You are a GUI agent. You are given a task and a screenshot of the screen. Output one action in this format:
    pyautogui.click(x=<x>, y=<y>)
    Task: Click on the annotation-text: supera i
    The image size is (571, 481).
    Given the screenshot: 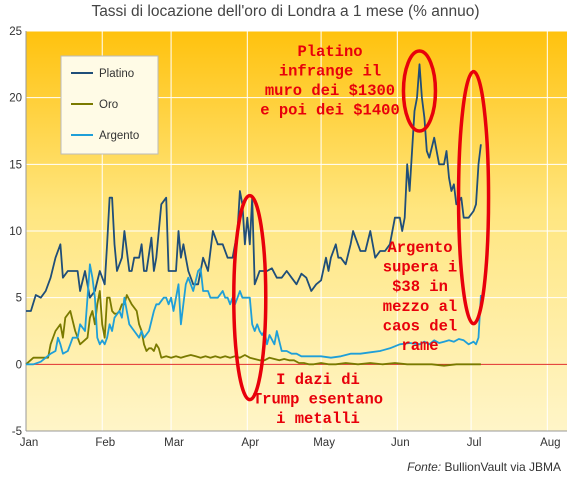 What is the action you would take?
    pyautogui.click(x=420, y=268)
    